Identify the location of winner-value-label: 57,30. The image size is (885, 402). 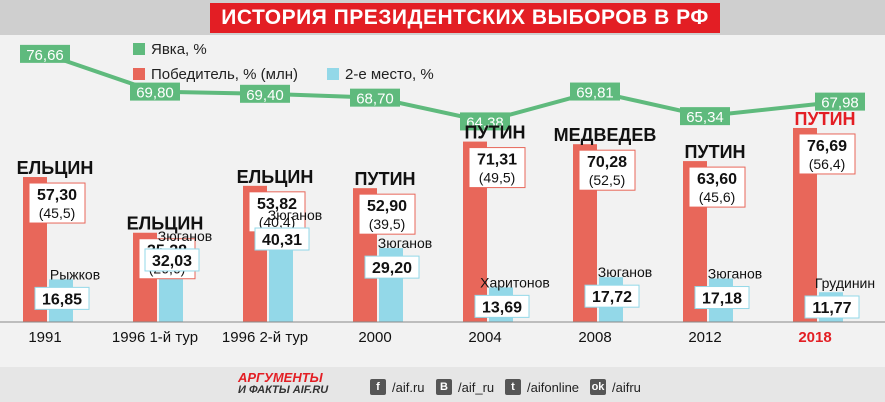
(57, 195).